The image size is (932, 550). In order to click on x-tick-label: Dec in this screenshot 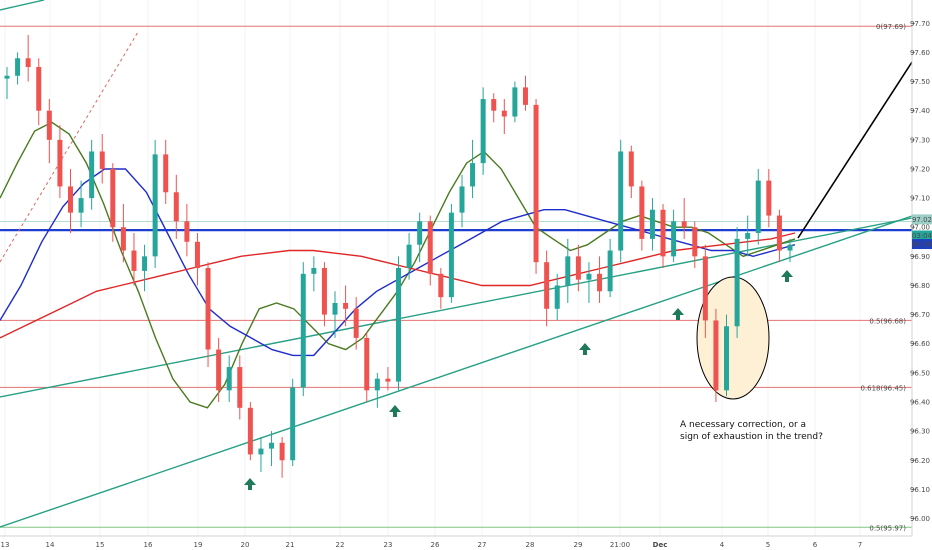, I will do `click(660, 545)`.